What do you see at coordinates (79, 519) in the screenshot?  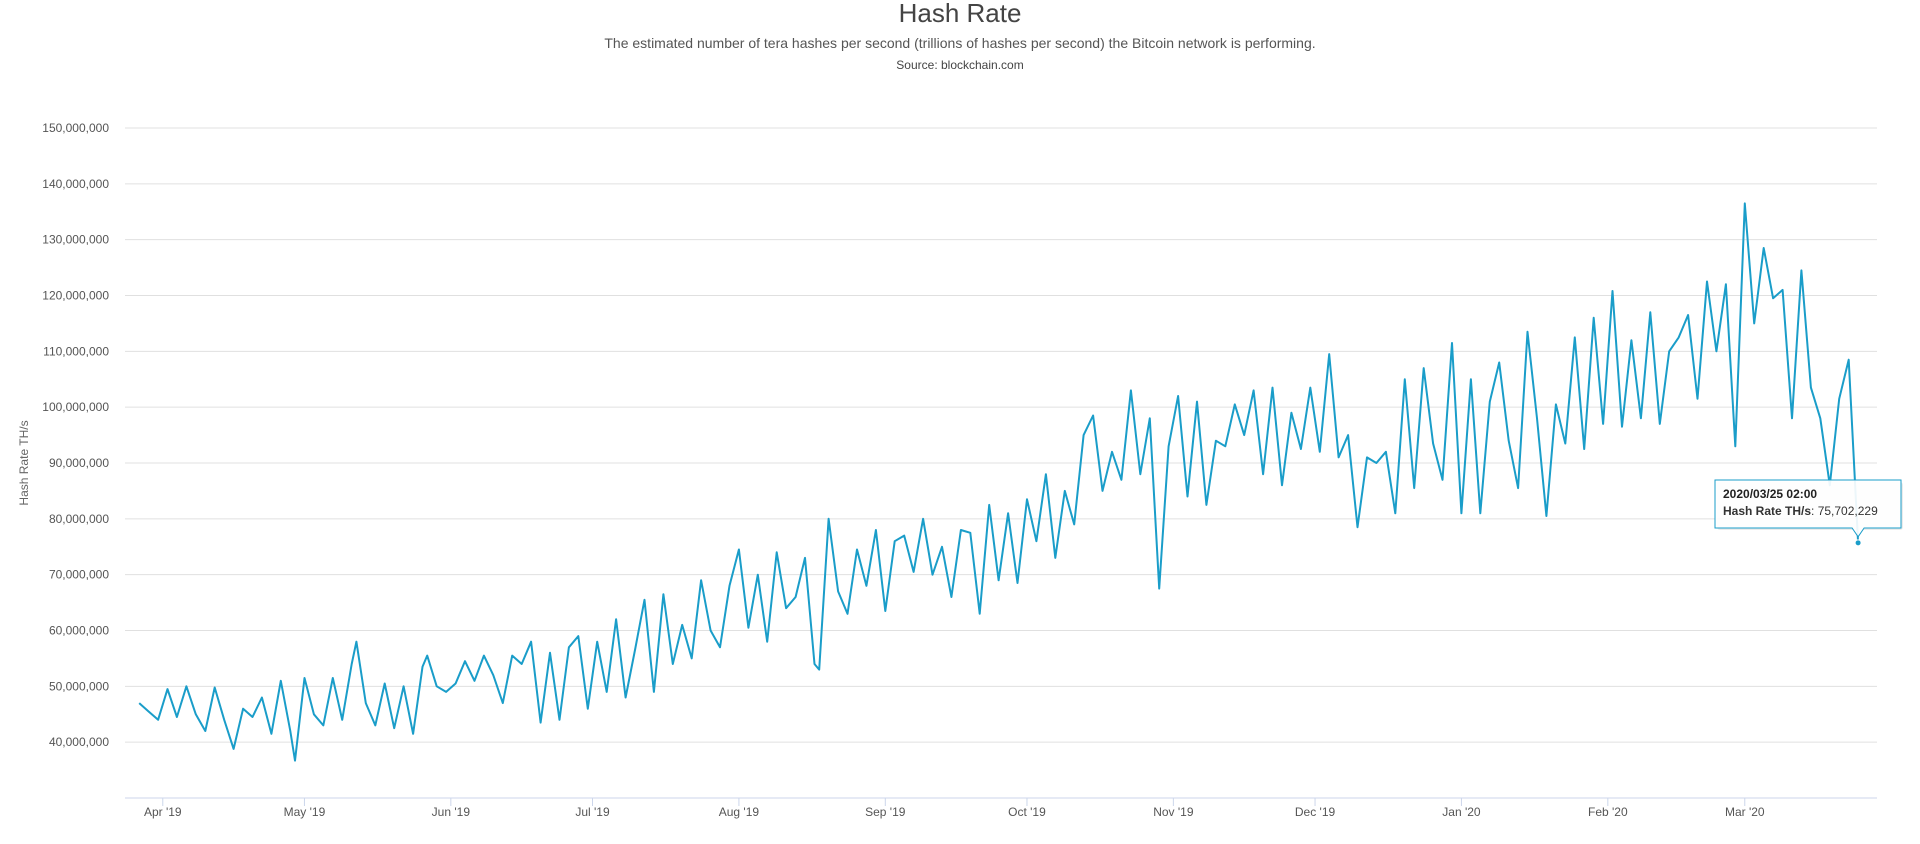 I see `y-tick-label: 80,000,000` at bounding box center [79, 519].